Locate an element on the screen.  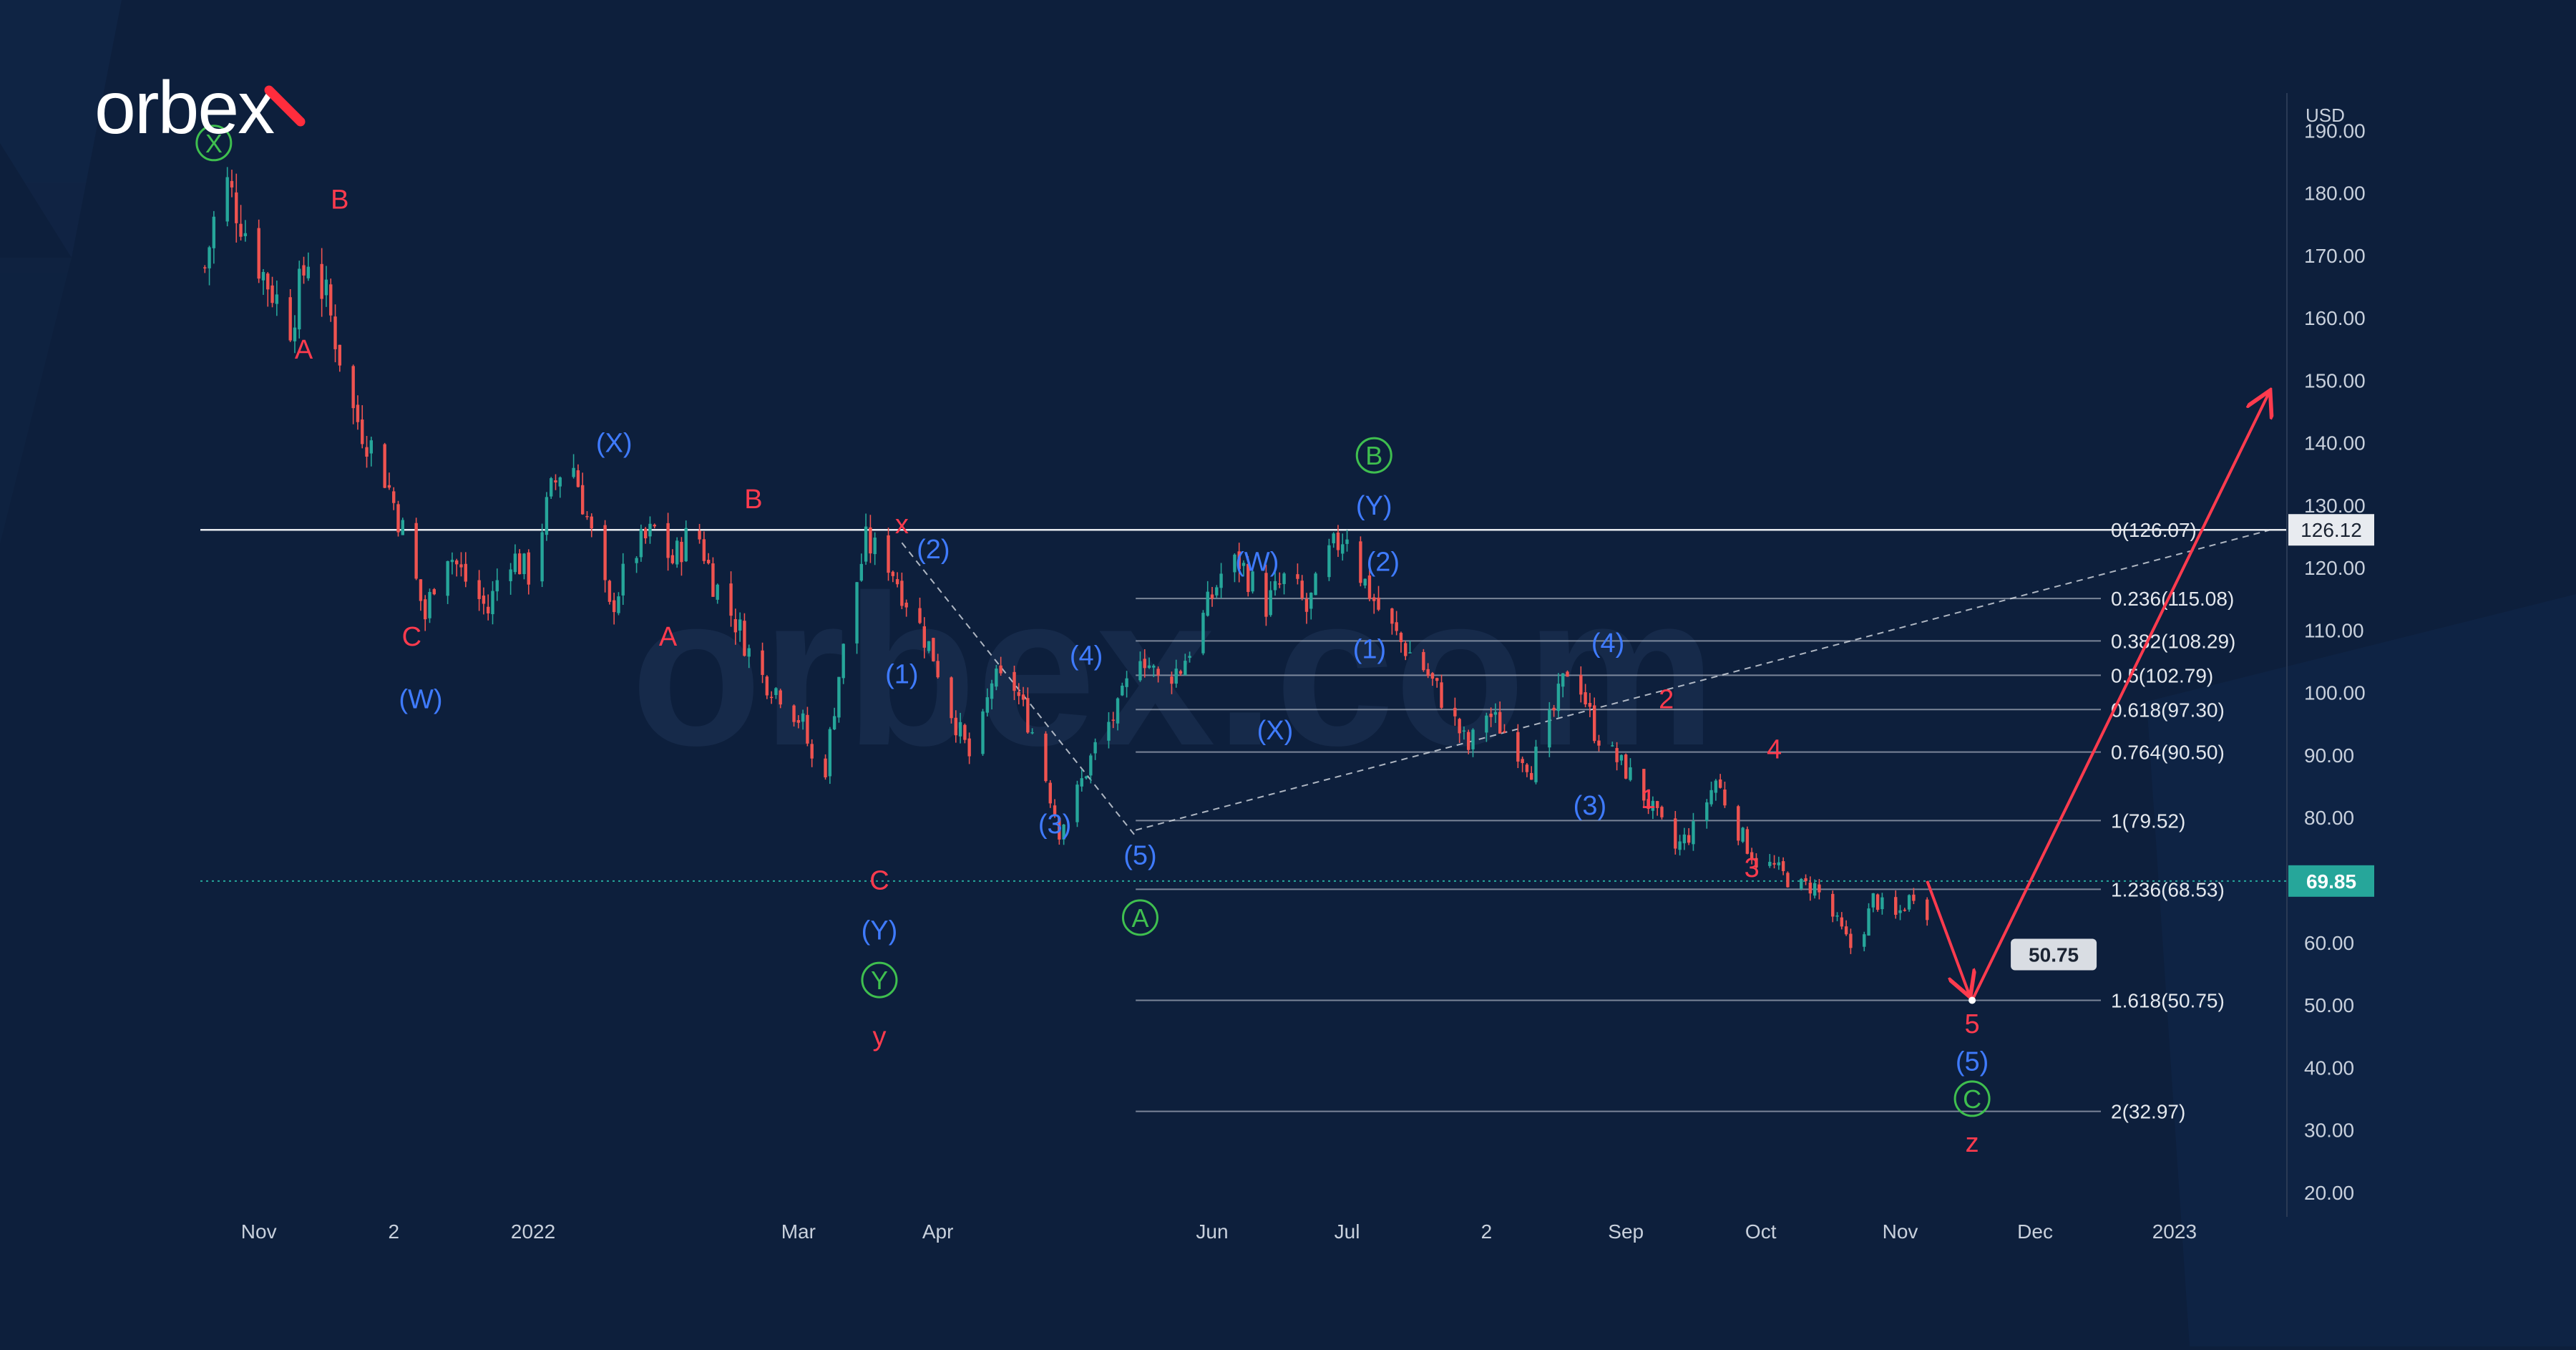
y-tick-label: 120.00 is located at coordinates (2335, 568).